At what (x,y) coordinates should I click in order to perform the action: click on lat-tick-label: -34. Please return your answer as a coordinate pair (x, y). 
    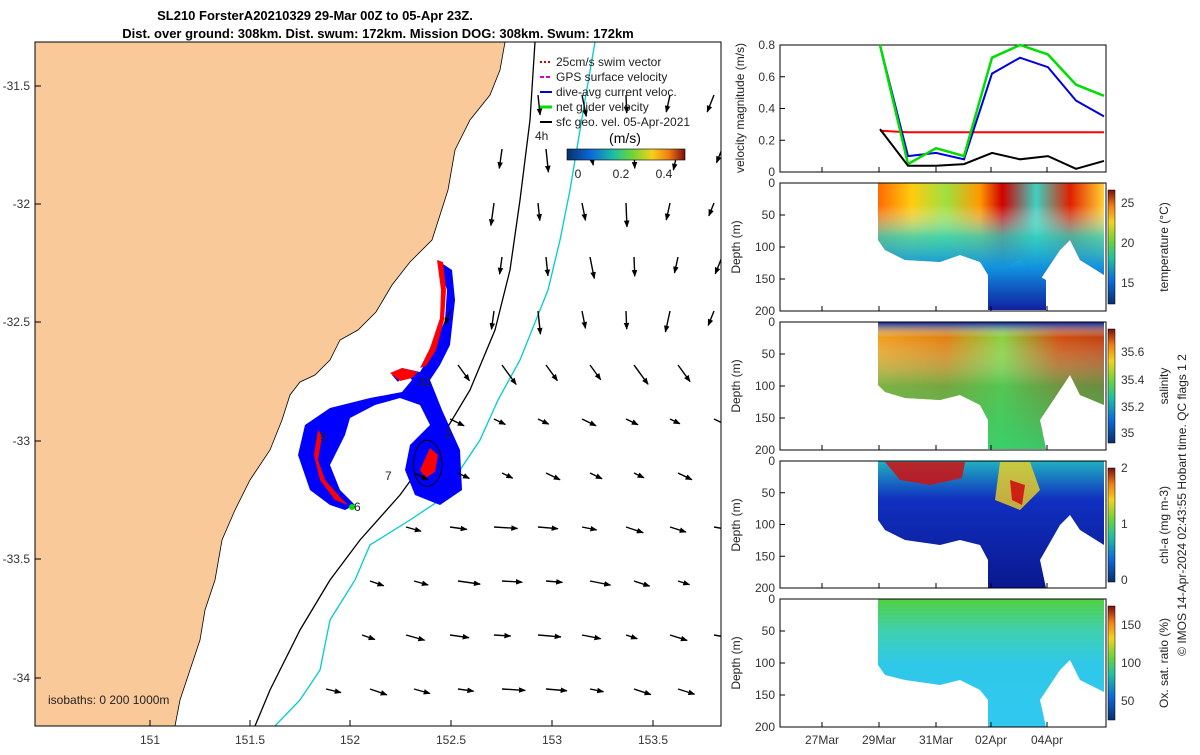
    Looking at the image, I should click on (22, 678).